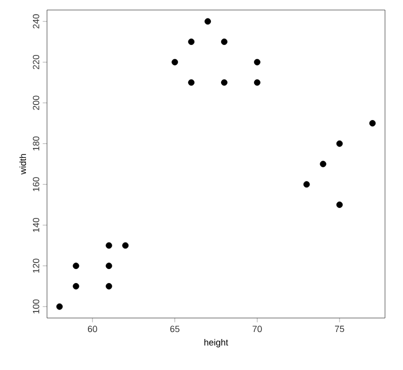  What do you see at coordinates (36, 184) in the screenshot?
I see `y-tick-label: 160` at bounding box center [36, 184].